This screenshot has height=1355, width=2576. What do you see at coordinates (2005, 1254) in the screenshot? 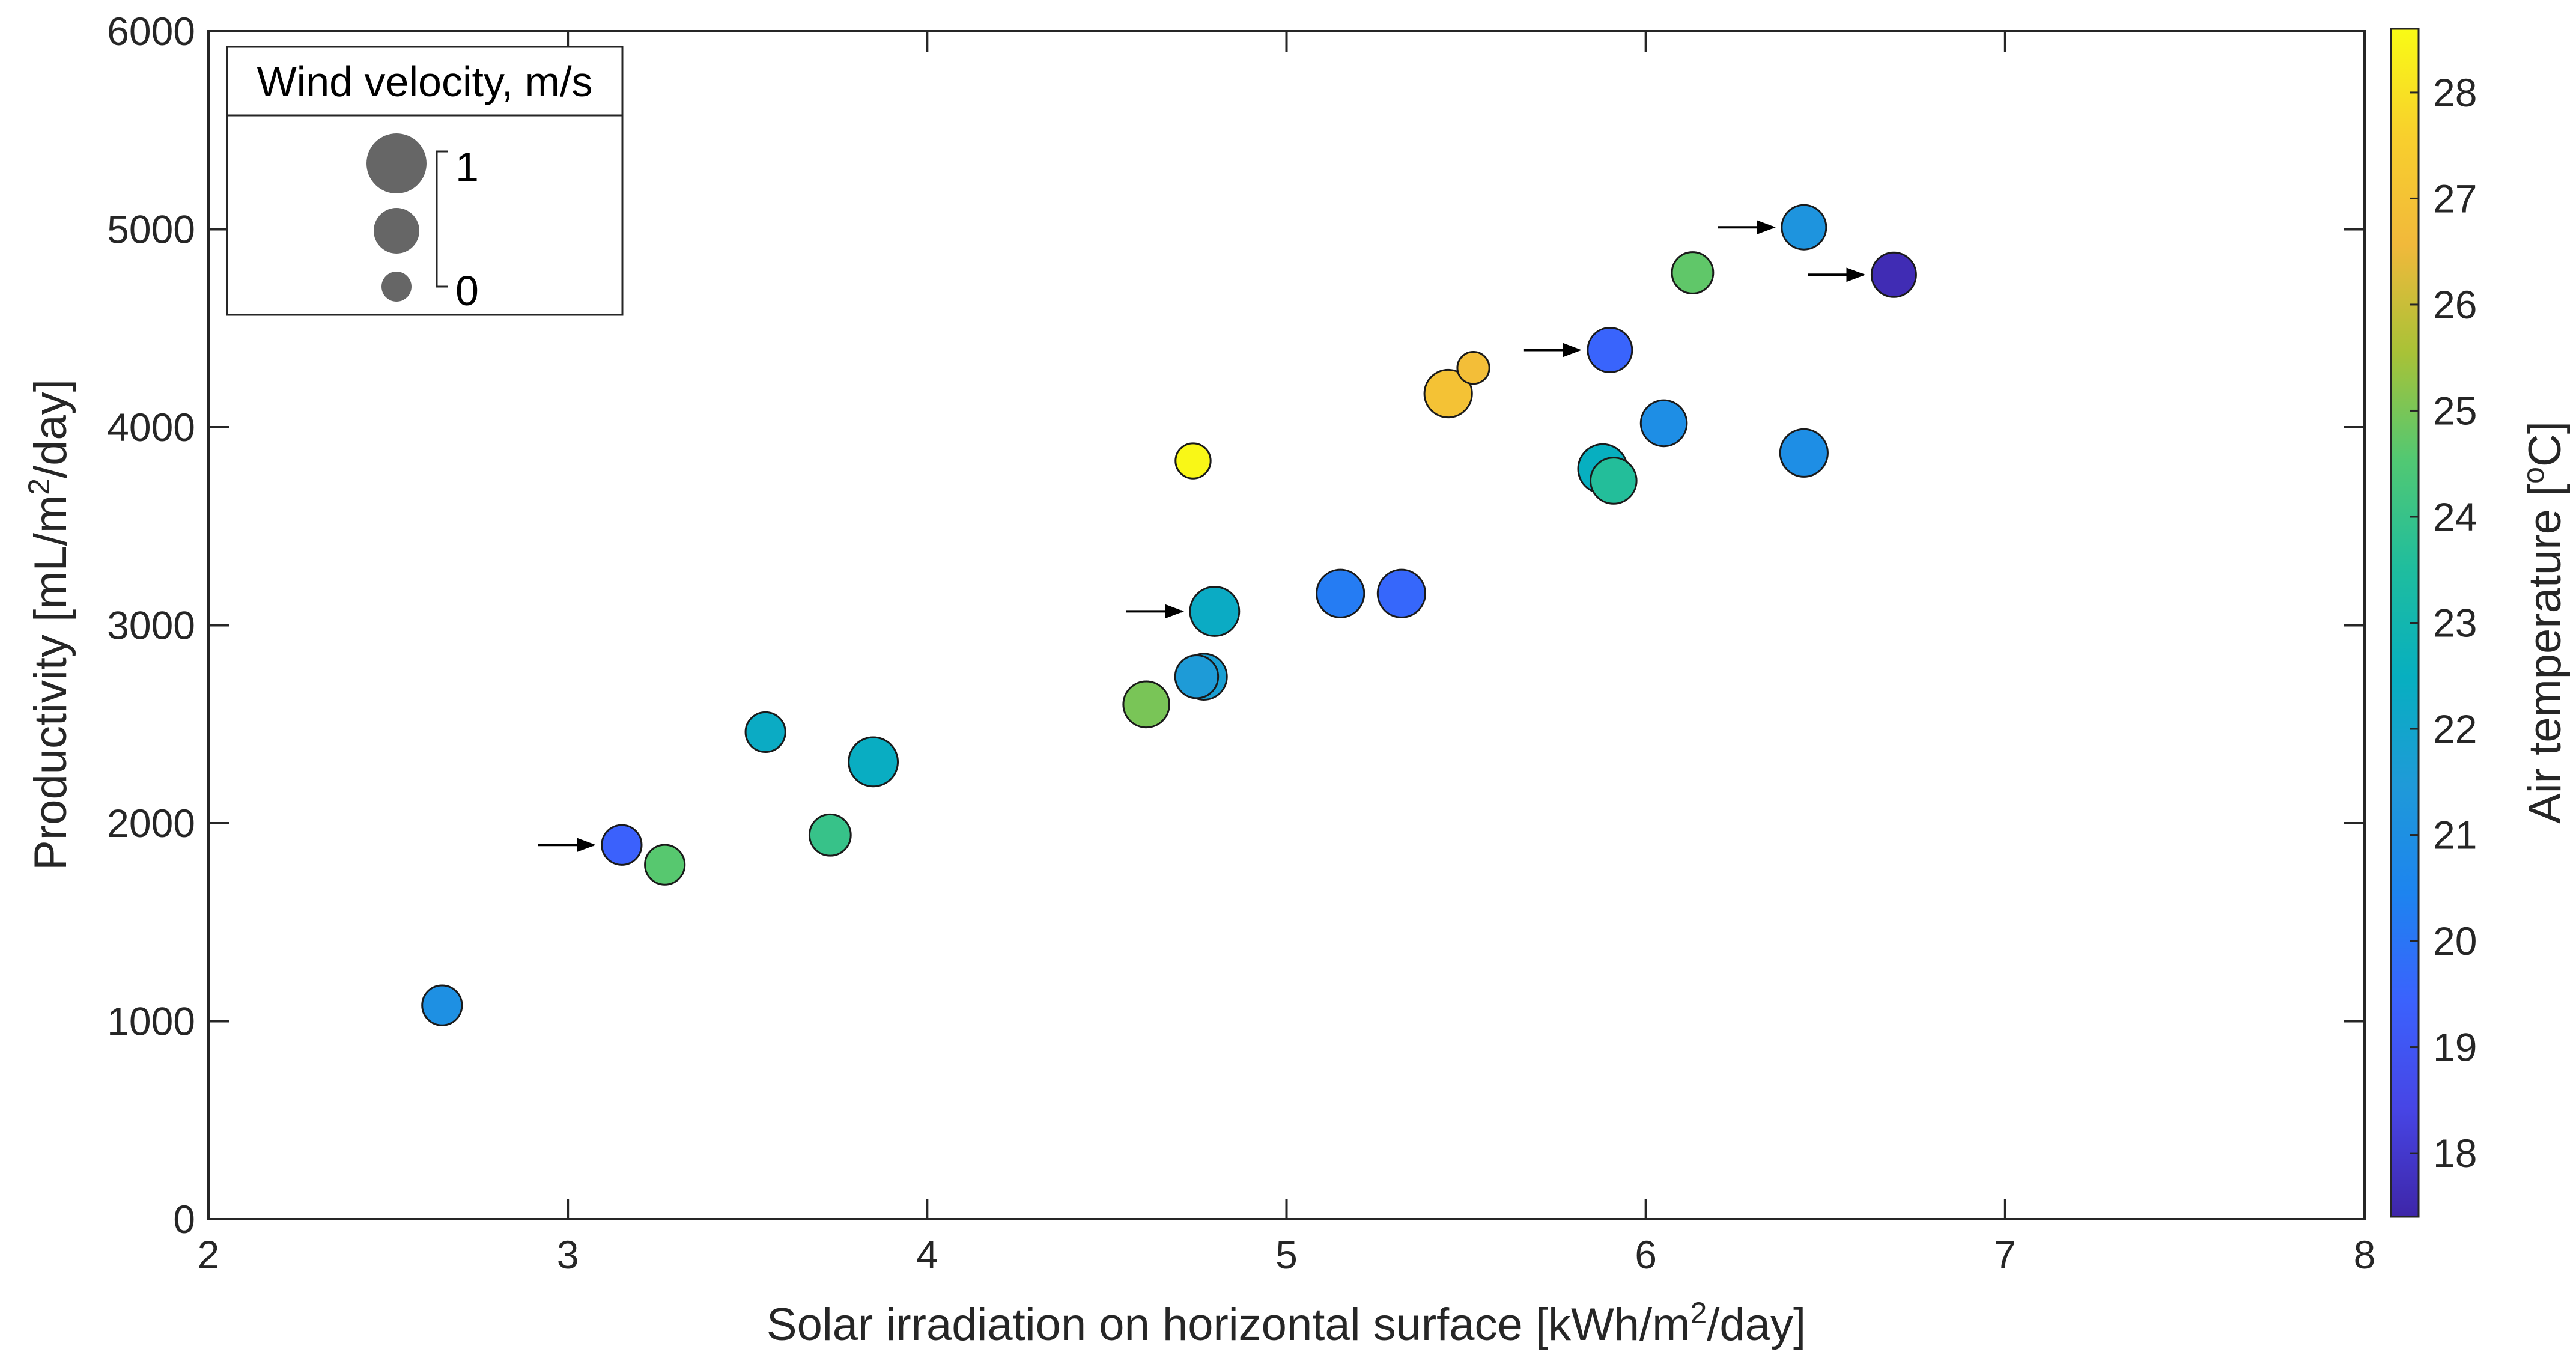
I see `x-tick-label: 7` at bounding box center [2005, 1254].